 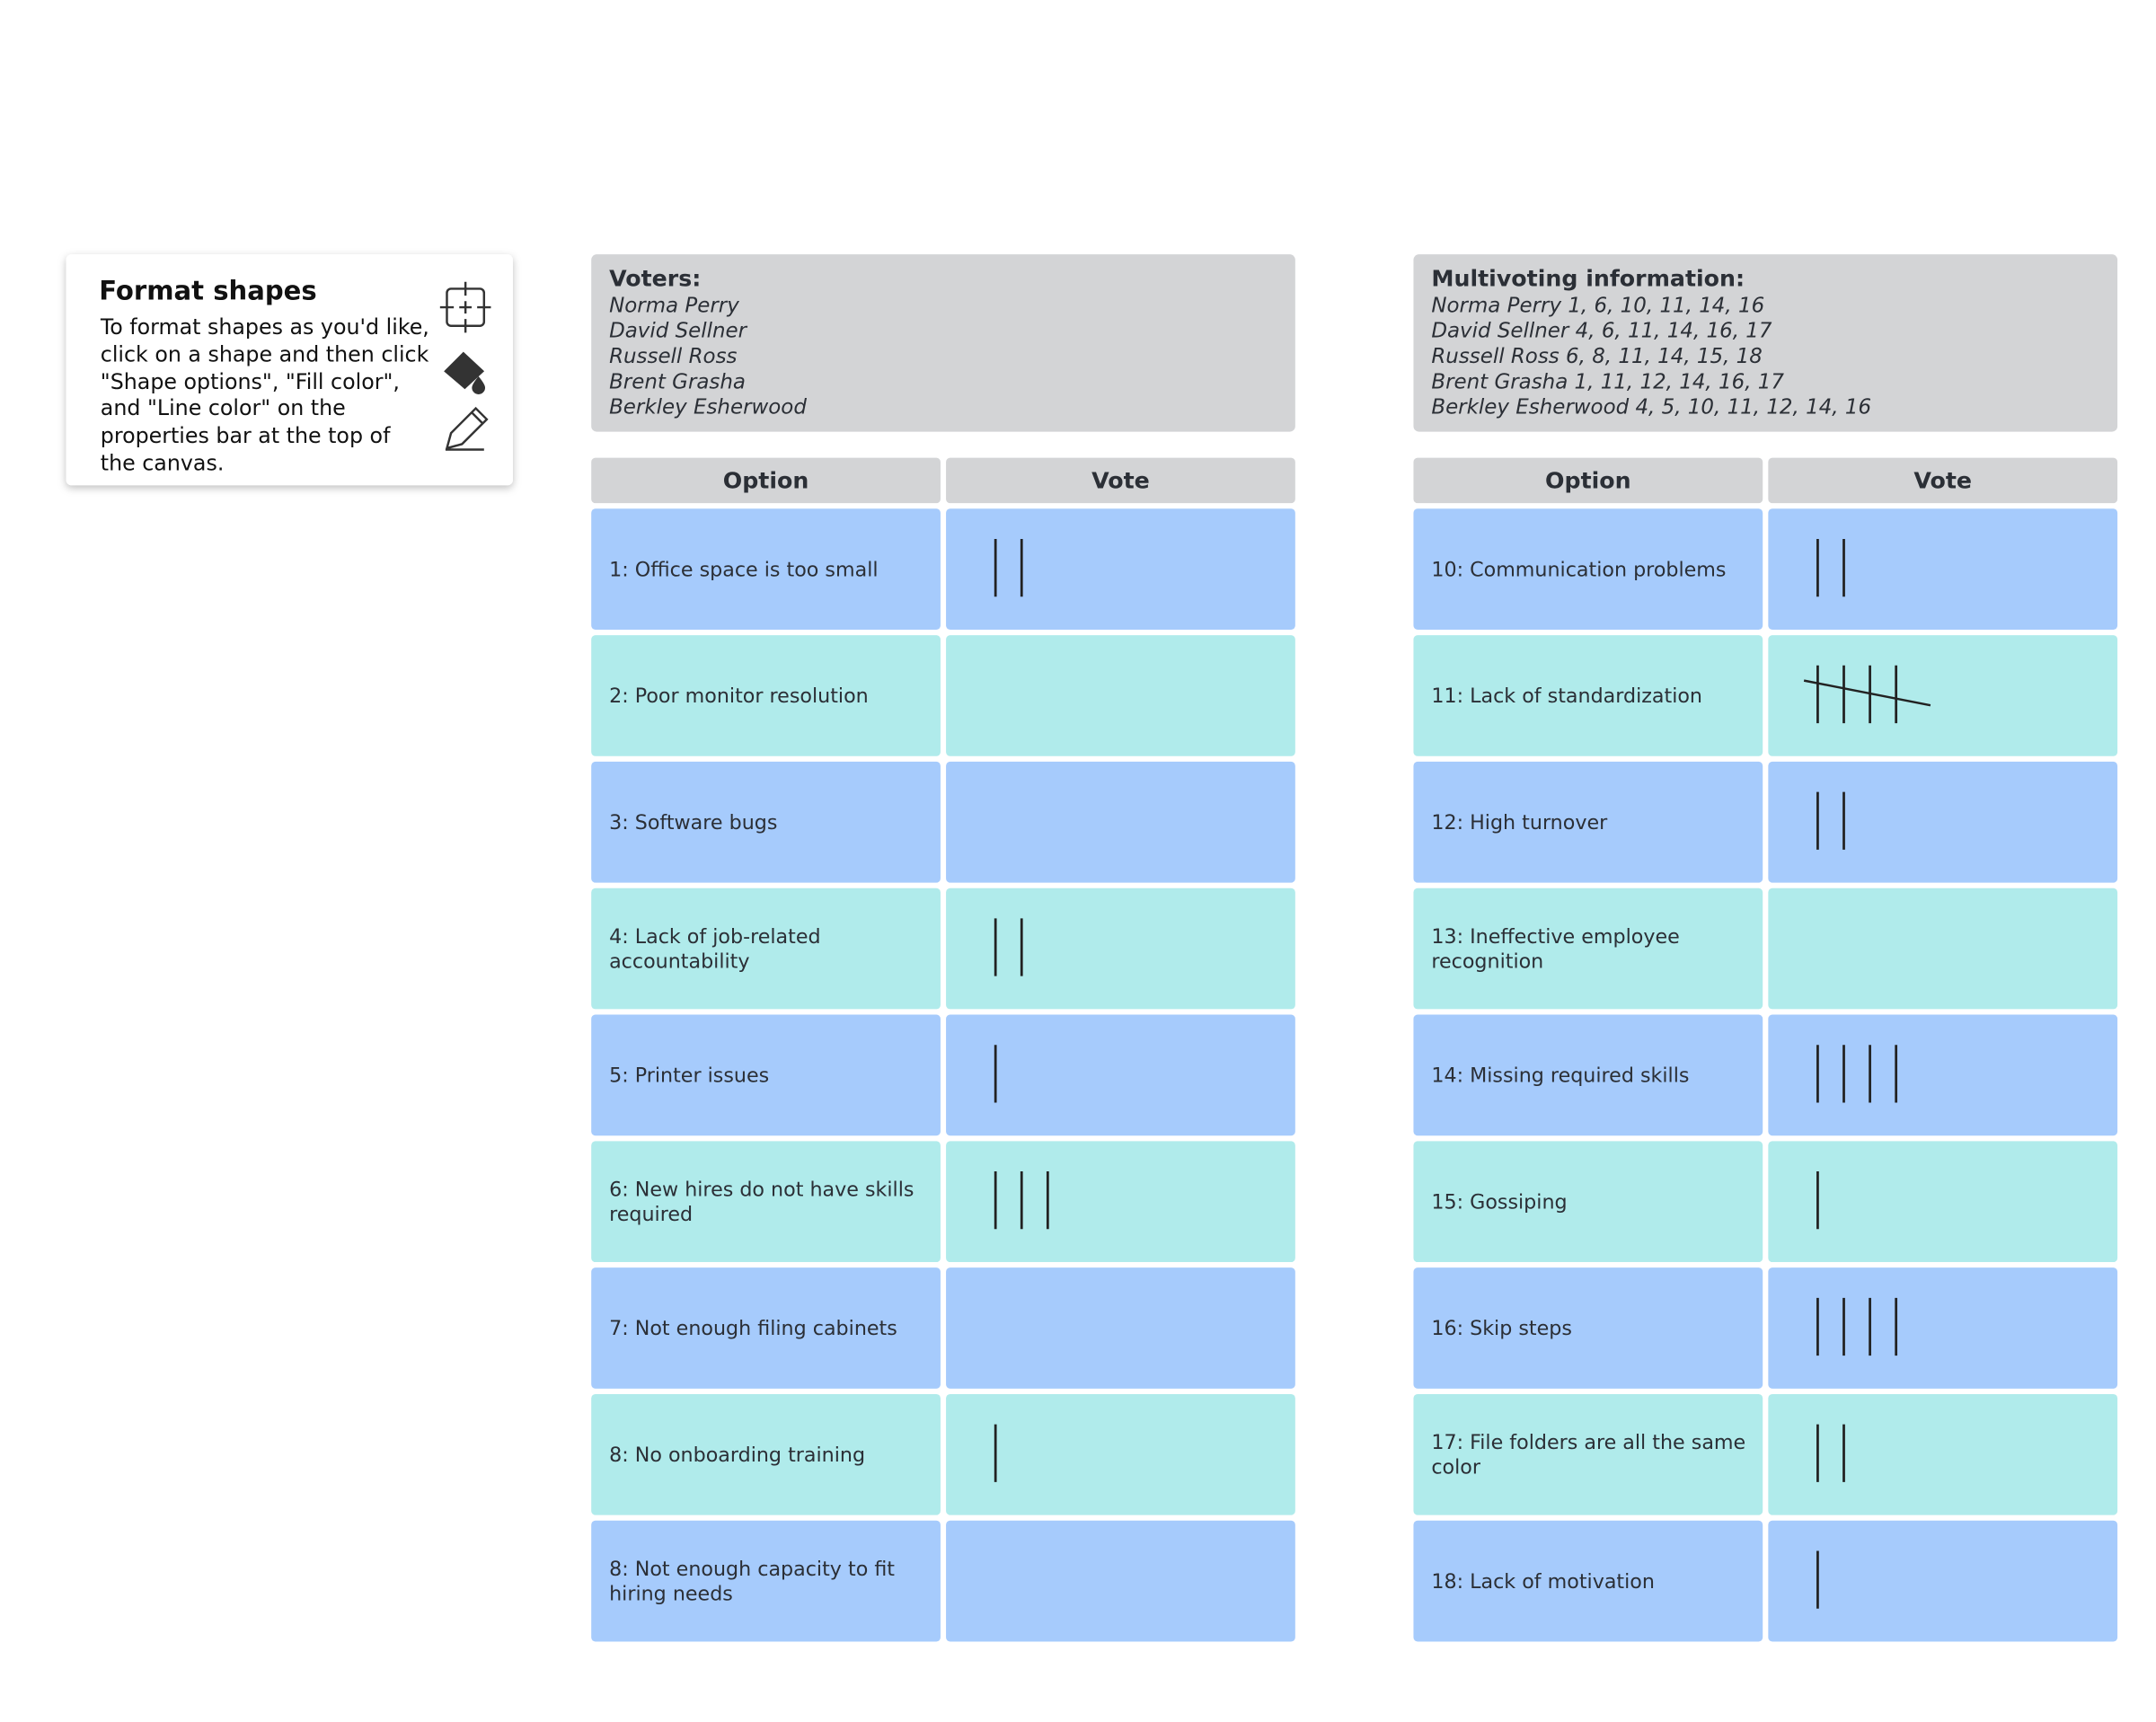 I want to click on option-label: 1: Office space is too small, so click(x=744, y=570).